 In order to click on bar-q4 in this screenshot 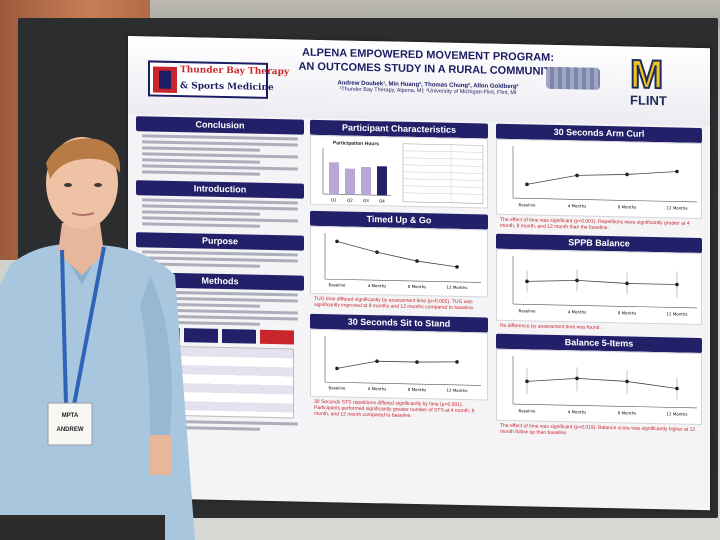, I will do `click(382, 181)`.